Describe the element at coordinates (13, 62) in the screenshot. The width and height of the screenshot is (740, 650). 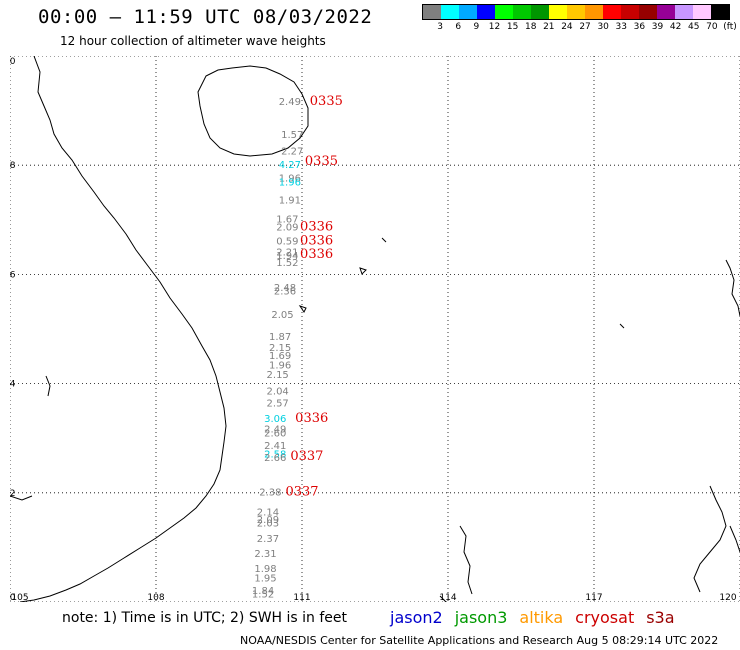
I see `latitude-tick-label: 20` at that location.